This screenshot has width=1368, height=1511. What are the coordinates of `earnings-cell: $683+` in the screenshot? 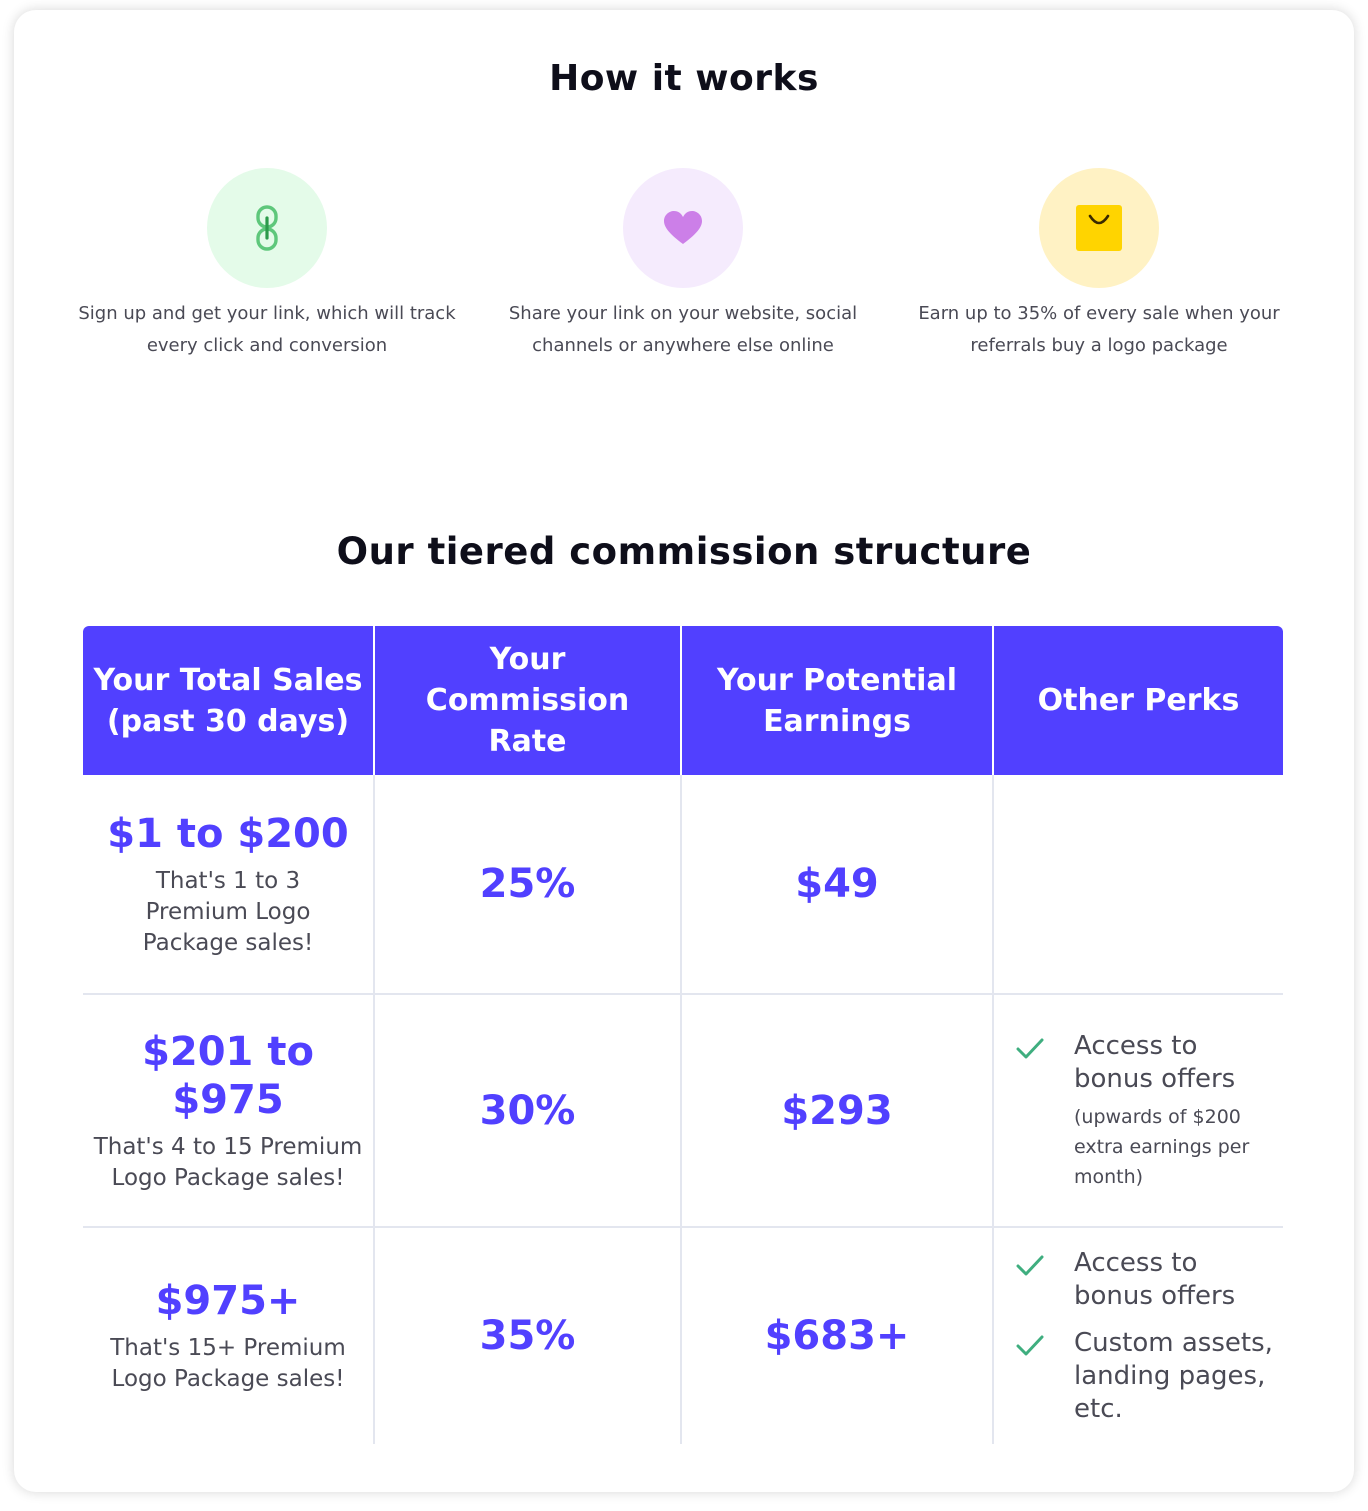 It's located at (838, 1336).